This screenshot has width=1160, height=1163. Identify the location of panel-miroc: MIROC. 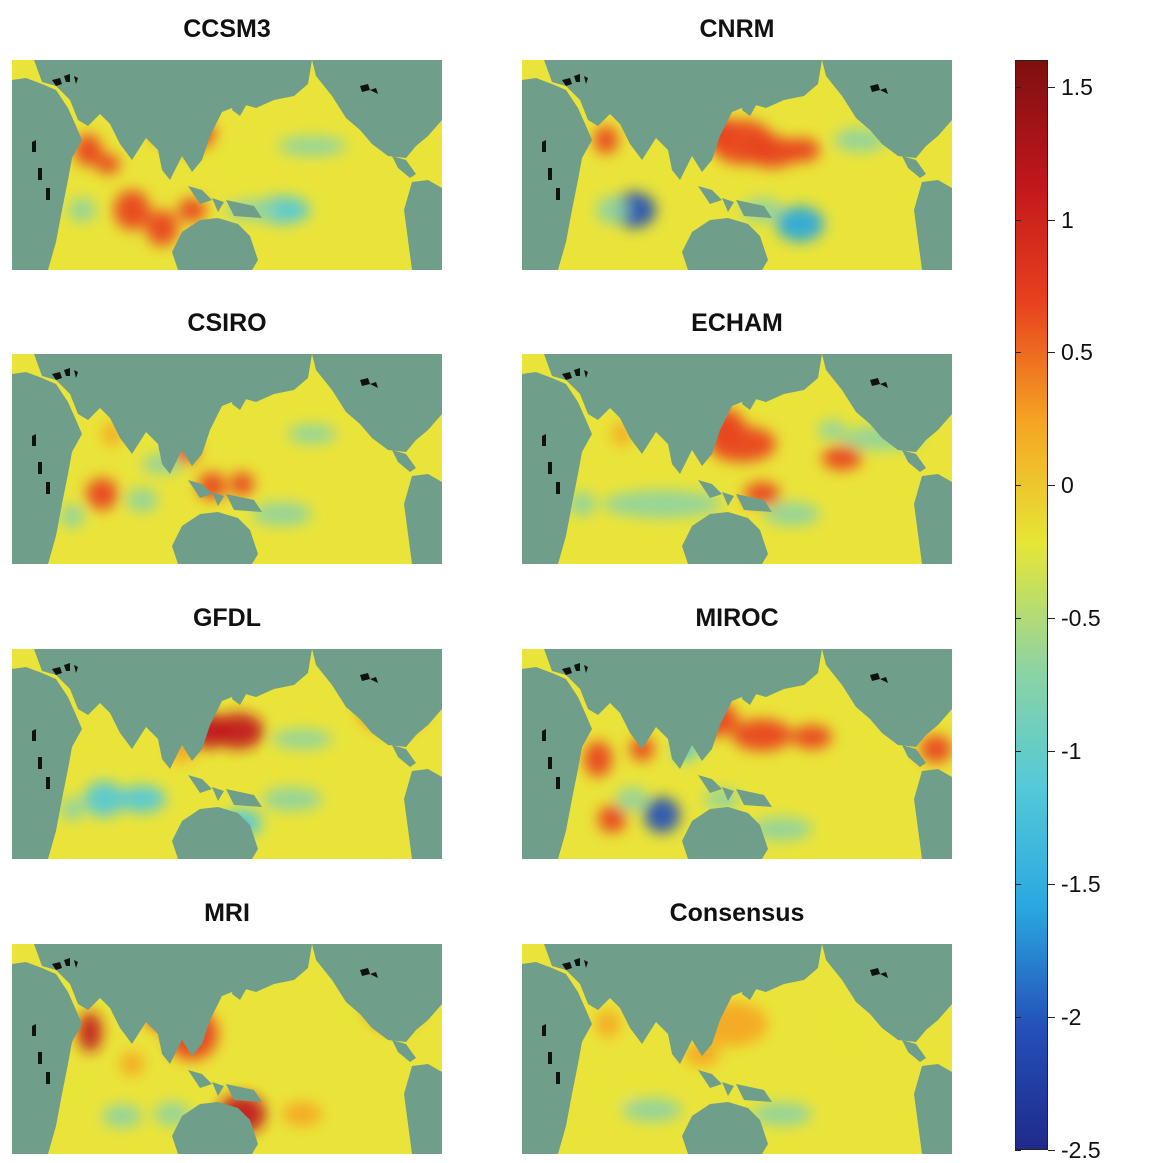
(737, 733).